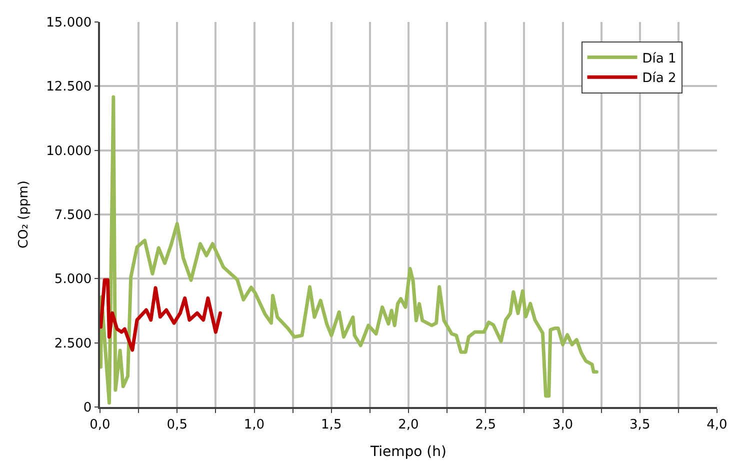 The height and width of the screenshot is (472, 739). I want to click on x-tick-label: 4,0, so click(717, 424).